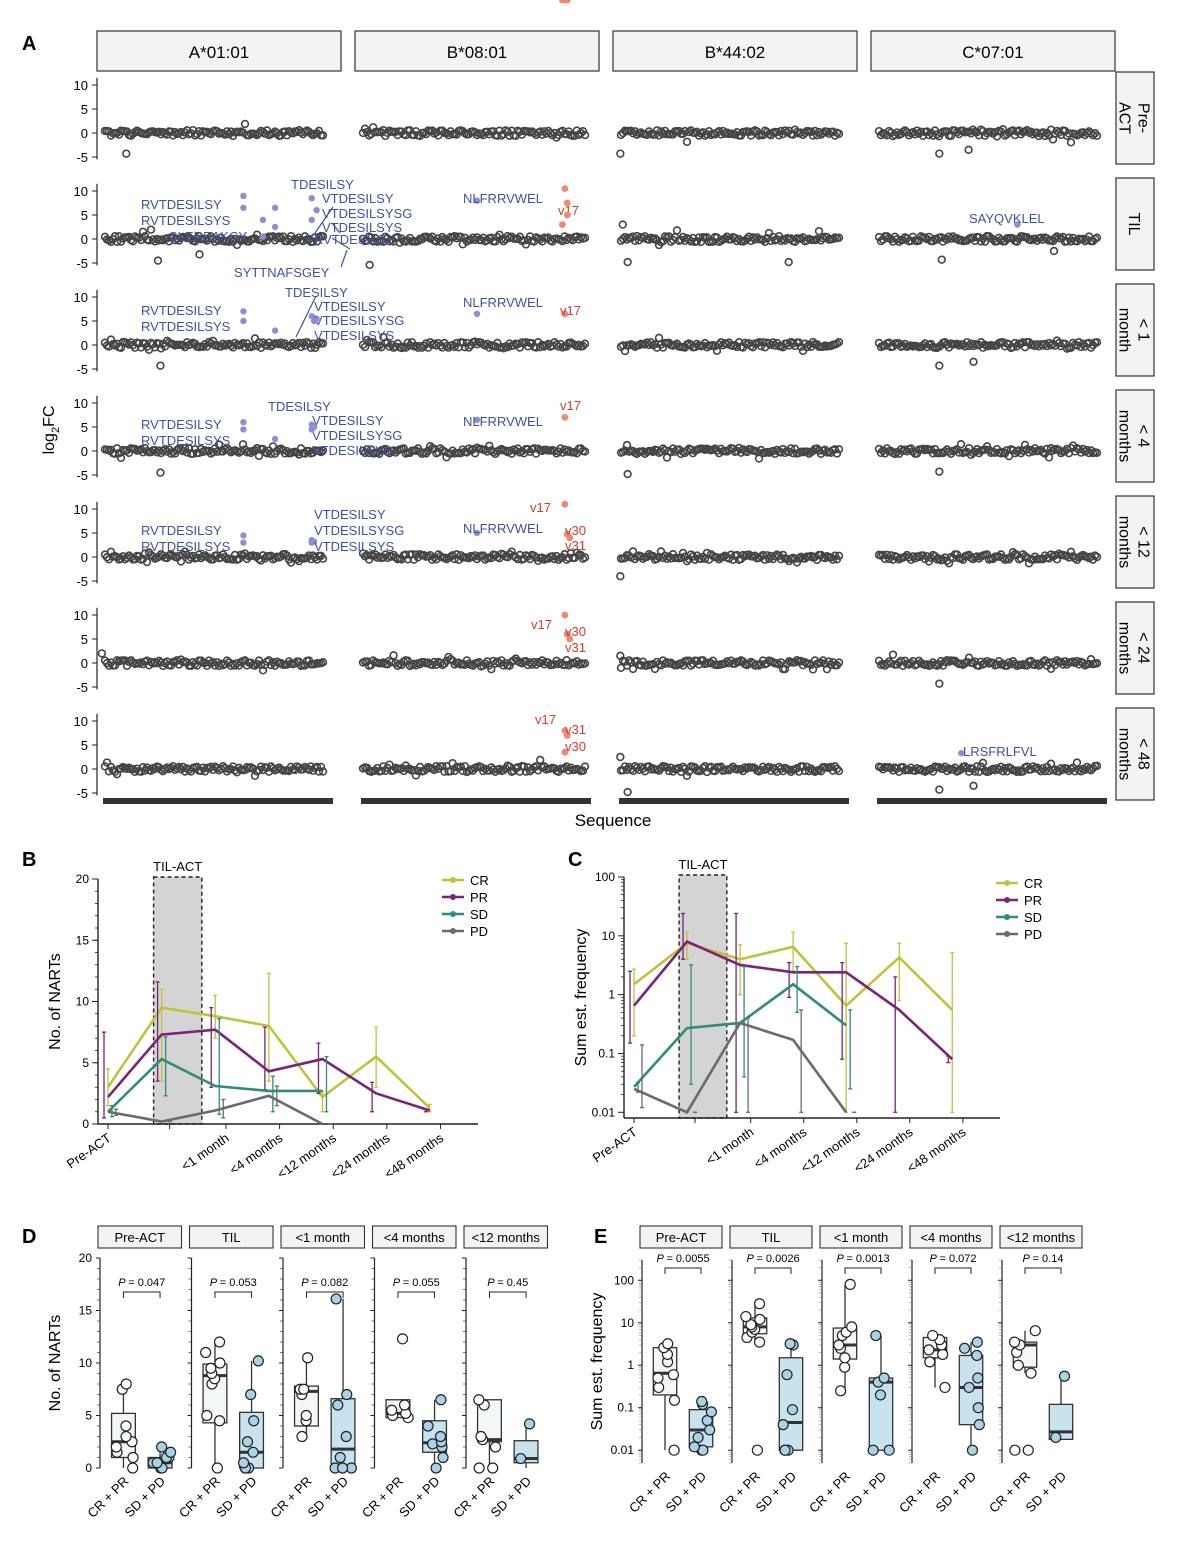  Describe the element at coordinates (218, 1068) in the screenshot. I see `series-sd` at that location.